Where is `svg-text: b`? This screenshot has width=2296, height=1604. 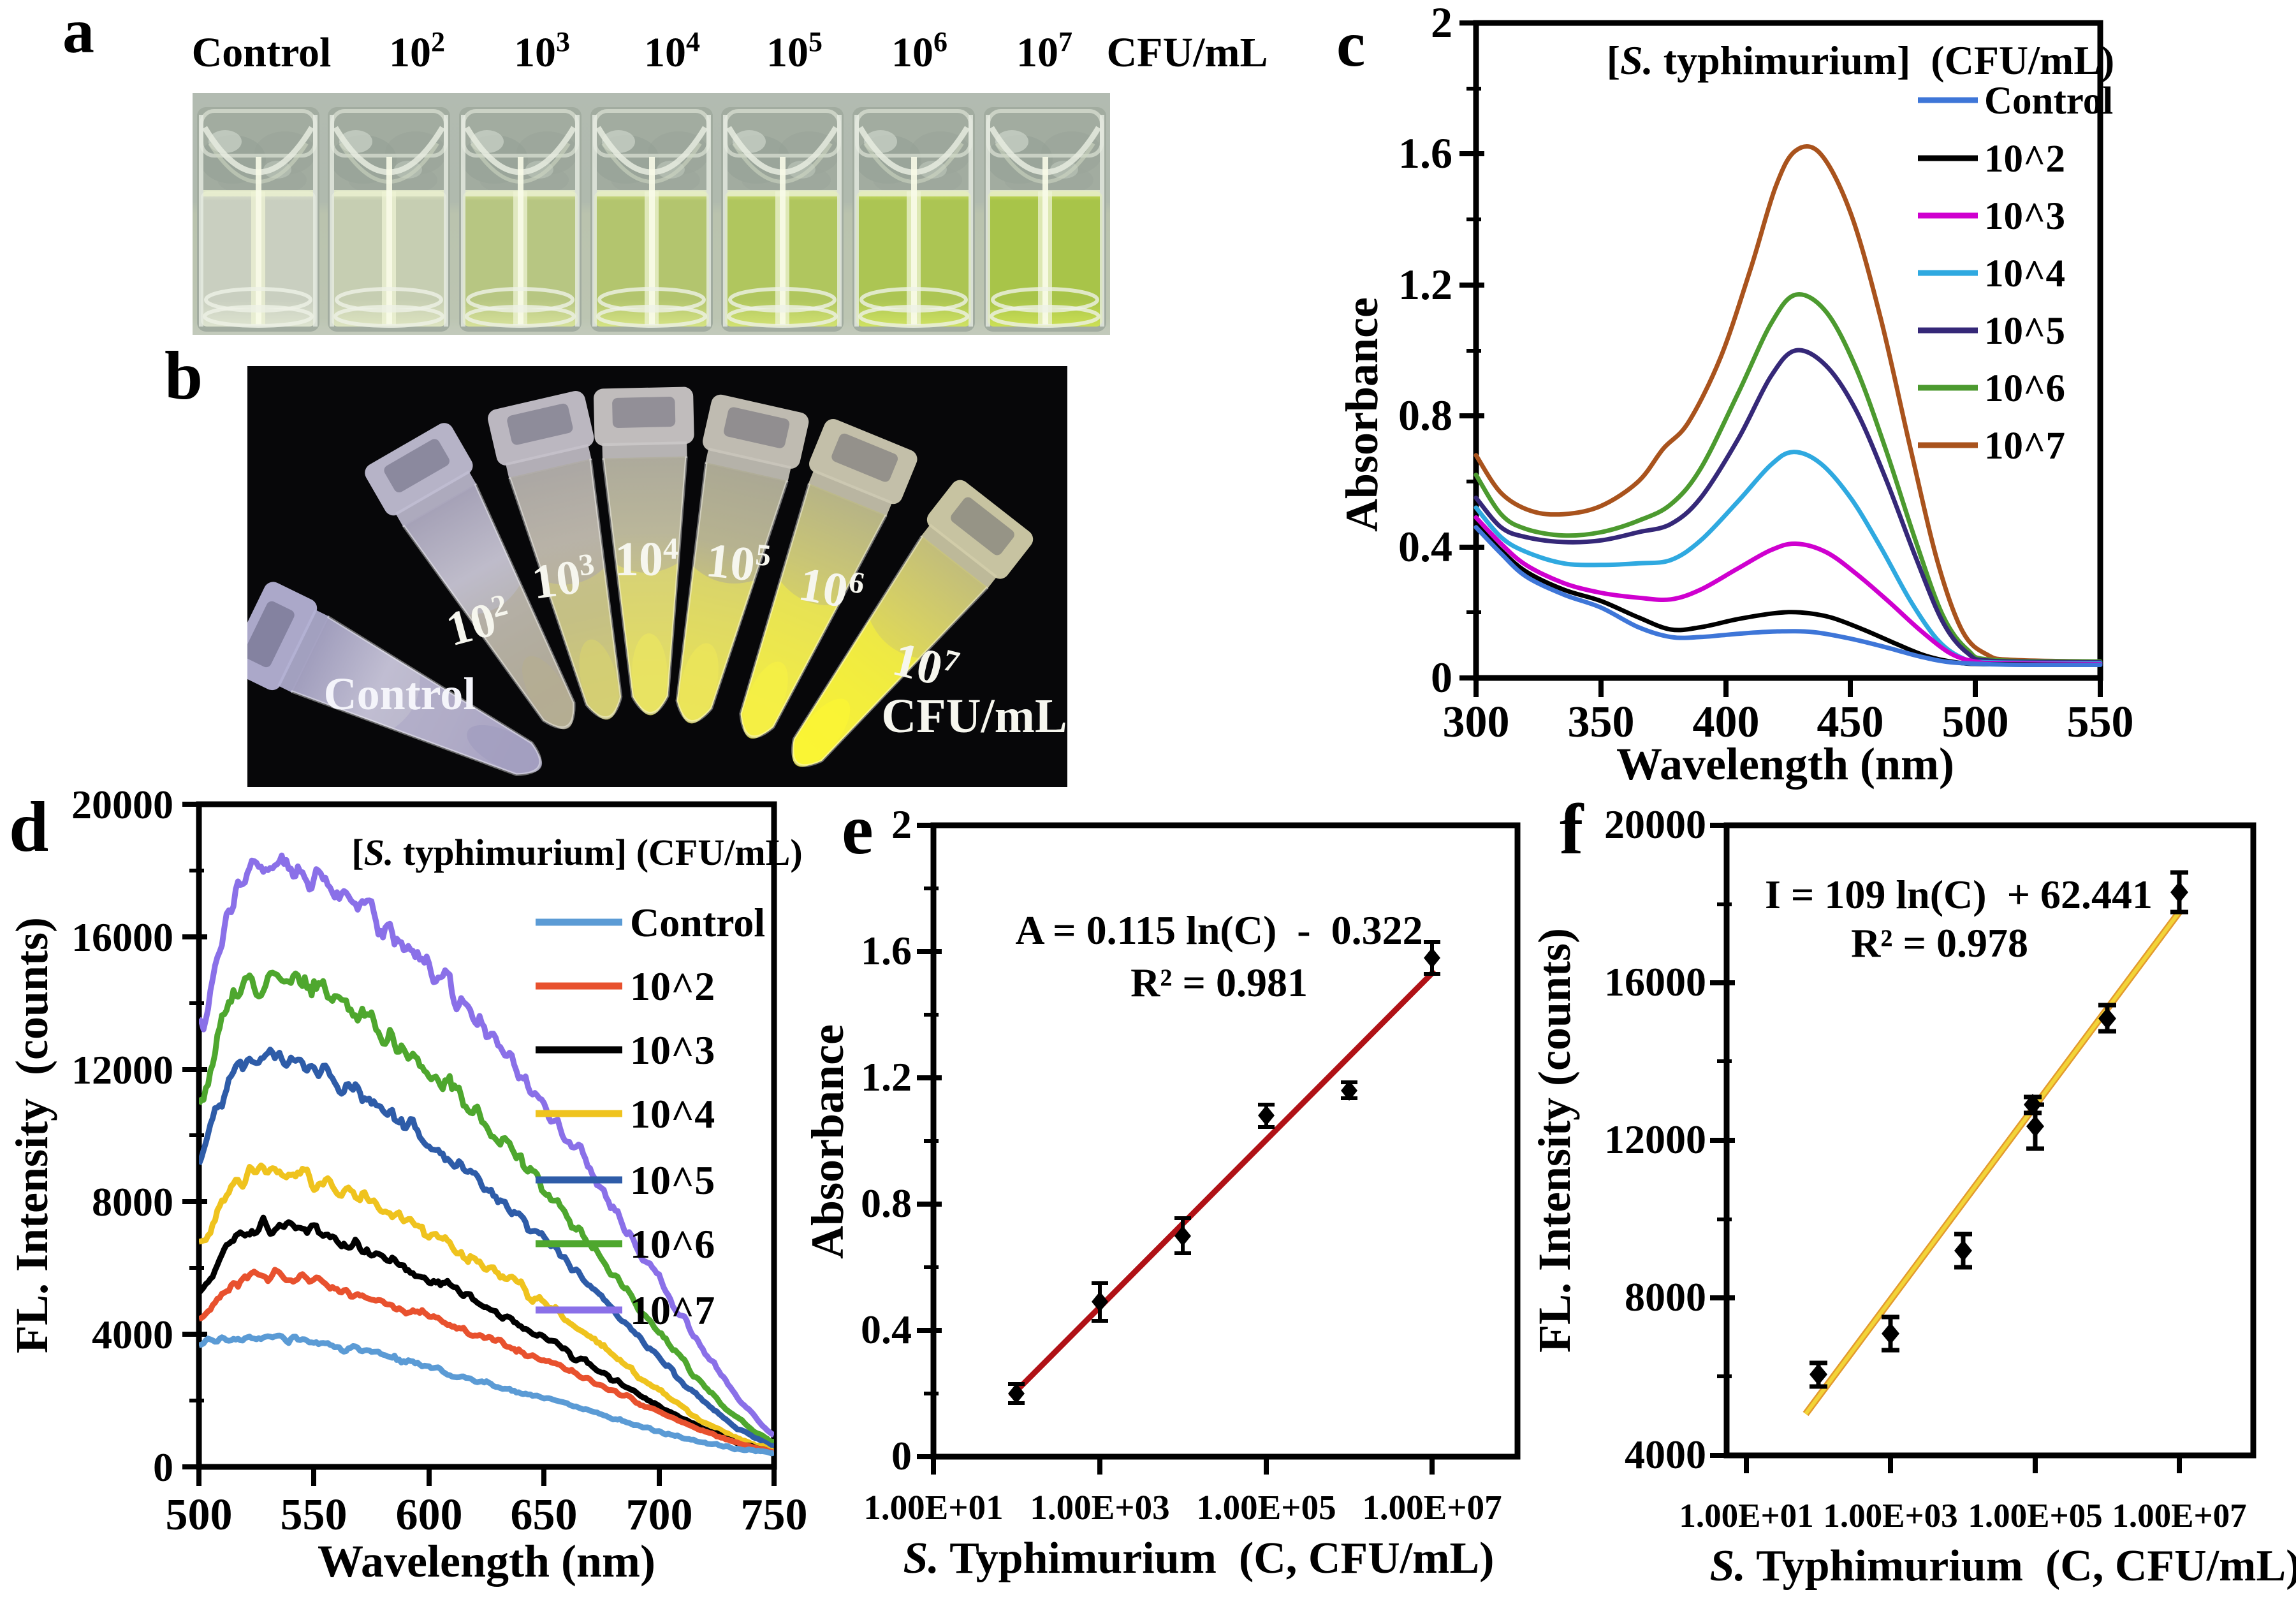 svg-text: b is located at coordinates (184, 376).